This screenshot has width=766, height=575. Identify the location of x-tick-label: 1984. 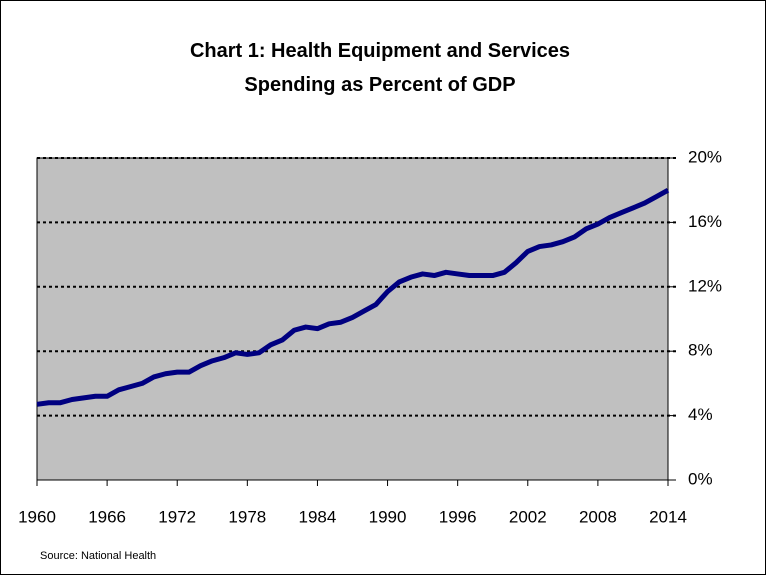
(318, 516).